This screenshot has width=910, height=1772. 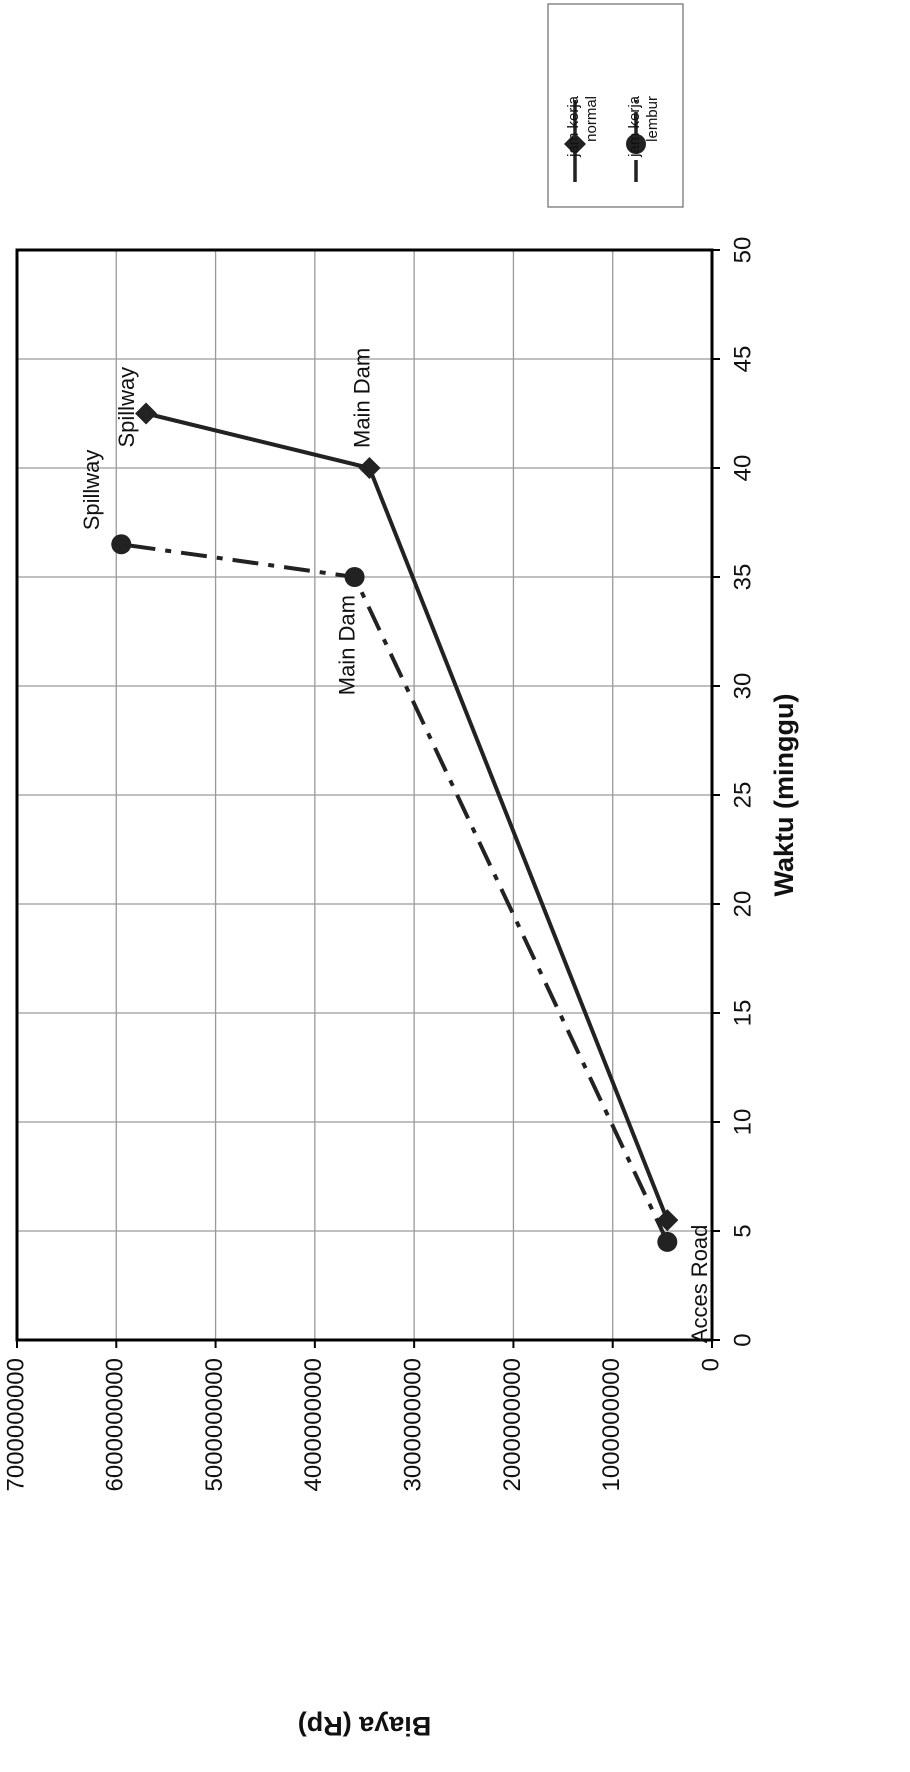 I want to click on x-tick-label: 20, so click(x=742, y=904).